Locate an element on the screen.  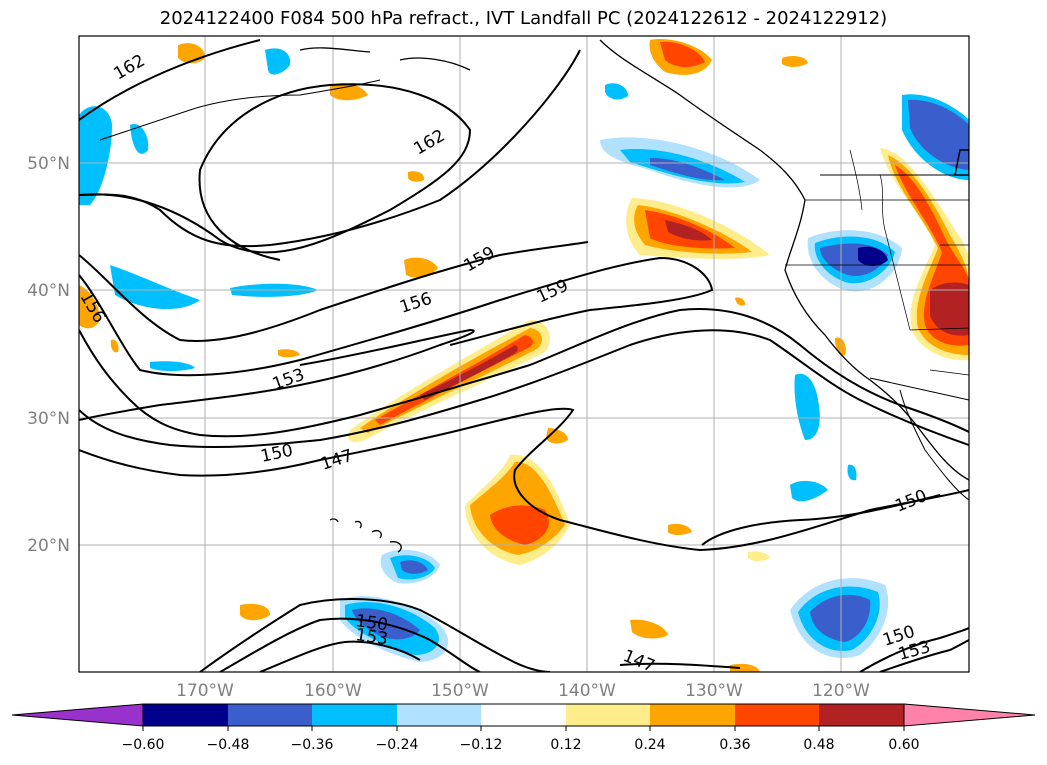
colorbar-tick-6: 0.12 is located at coordinates (565, 745).